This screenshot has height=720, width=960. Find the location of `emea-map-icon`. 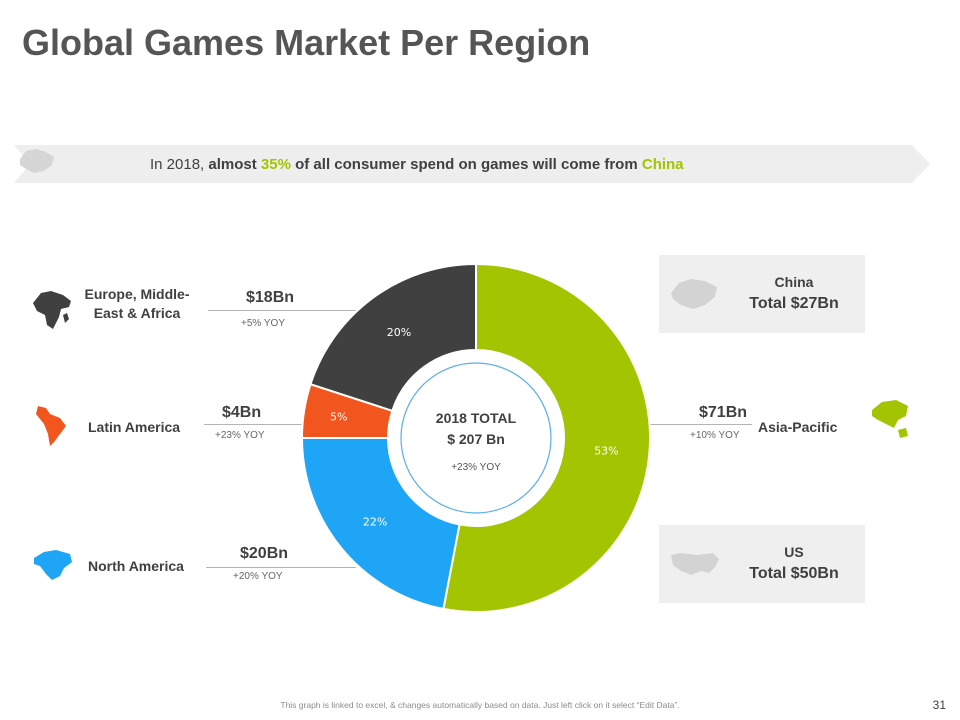

emea-map-icon is located at coordinates (52, 310).